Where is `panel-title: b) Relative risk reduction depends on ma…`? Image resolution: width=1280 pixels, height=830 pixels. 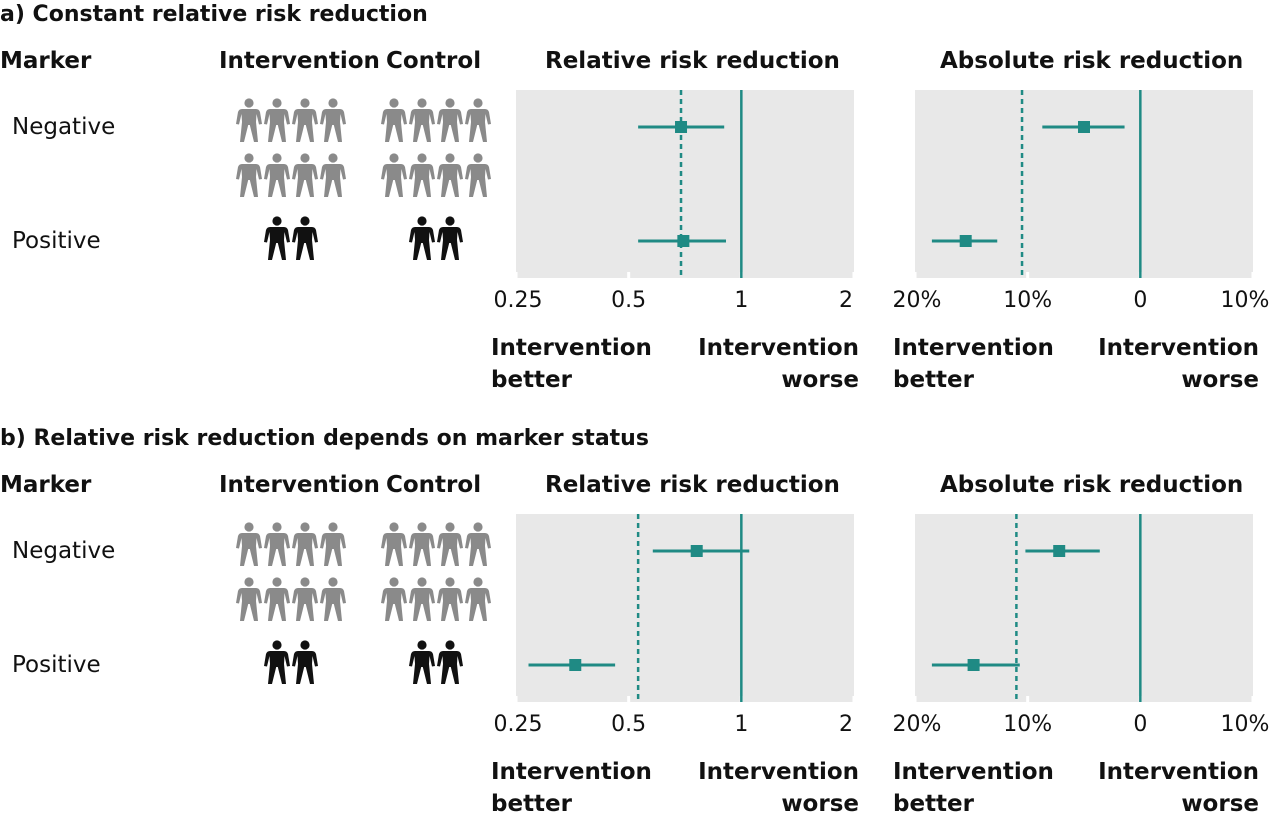
panel-title: b) Relative risk reduction depends on ma… is located at coordinates (324, 438).